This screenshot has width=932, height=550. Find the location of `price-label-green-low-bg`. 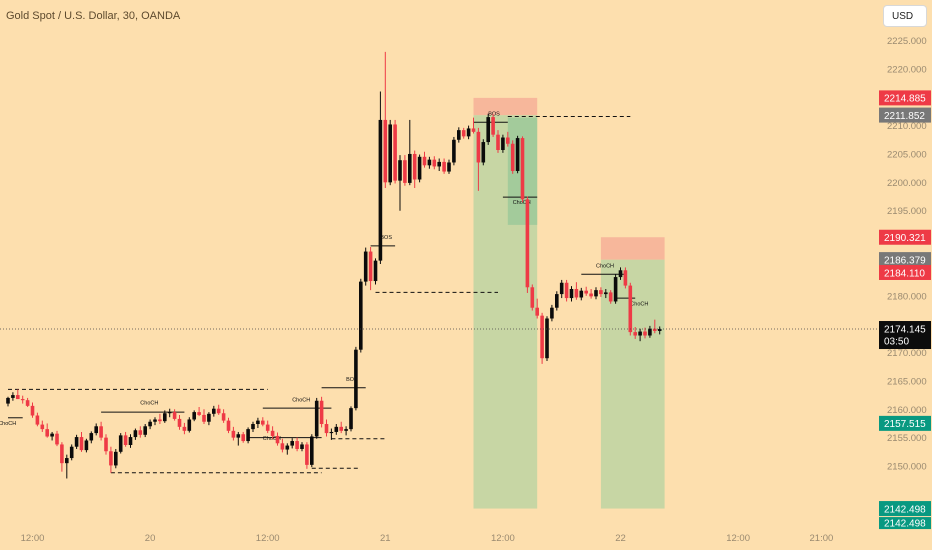

price-label-green-low-bg is located at coordinates (905, 509).